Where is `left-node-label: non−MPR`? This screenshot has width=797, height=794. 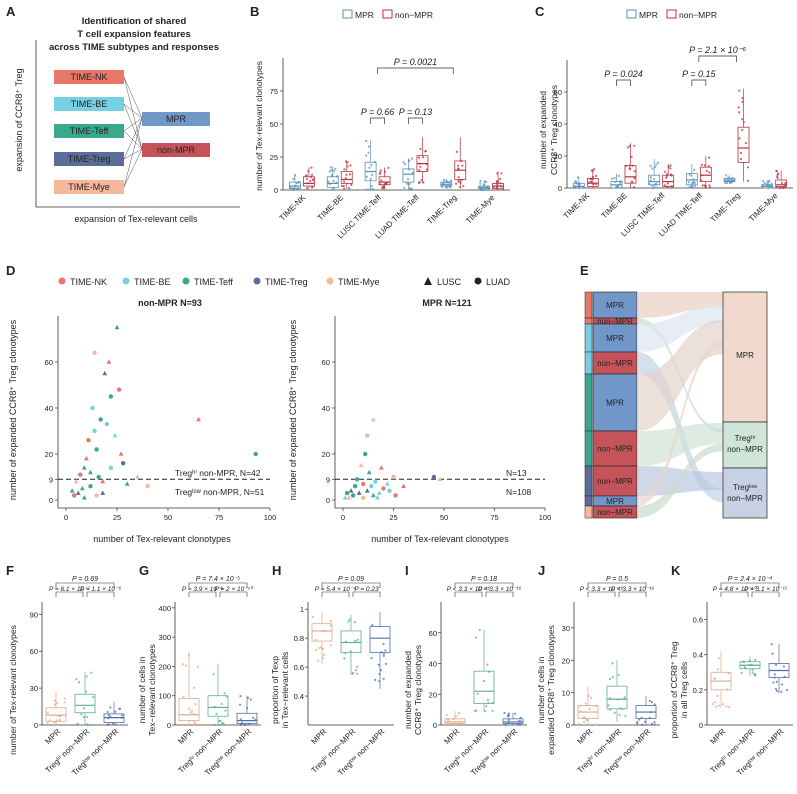 left-node-label: non−MPR is located at coordinates (615, 321).